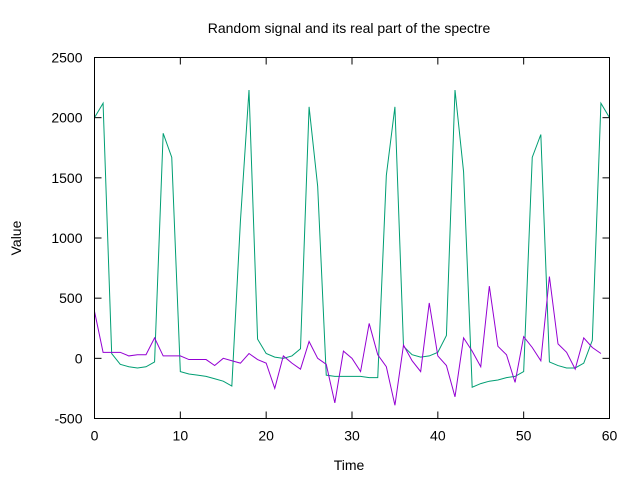 This screenshot has width=640, height=480. I want to click on y-tick-label: 1500, so click(66, 178).